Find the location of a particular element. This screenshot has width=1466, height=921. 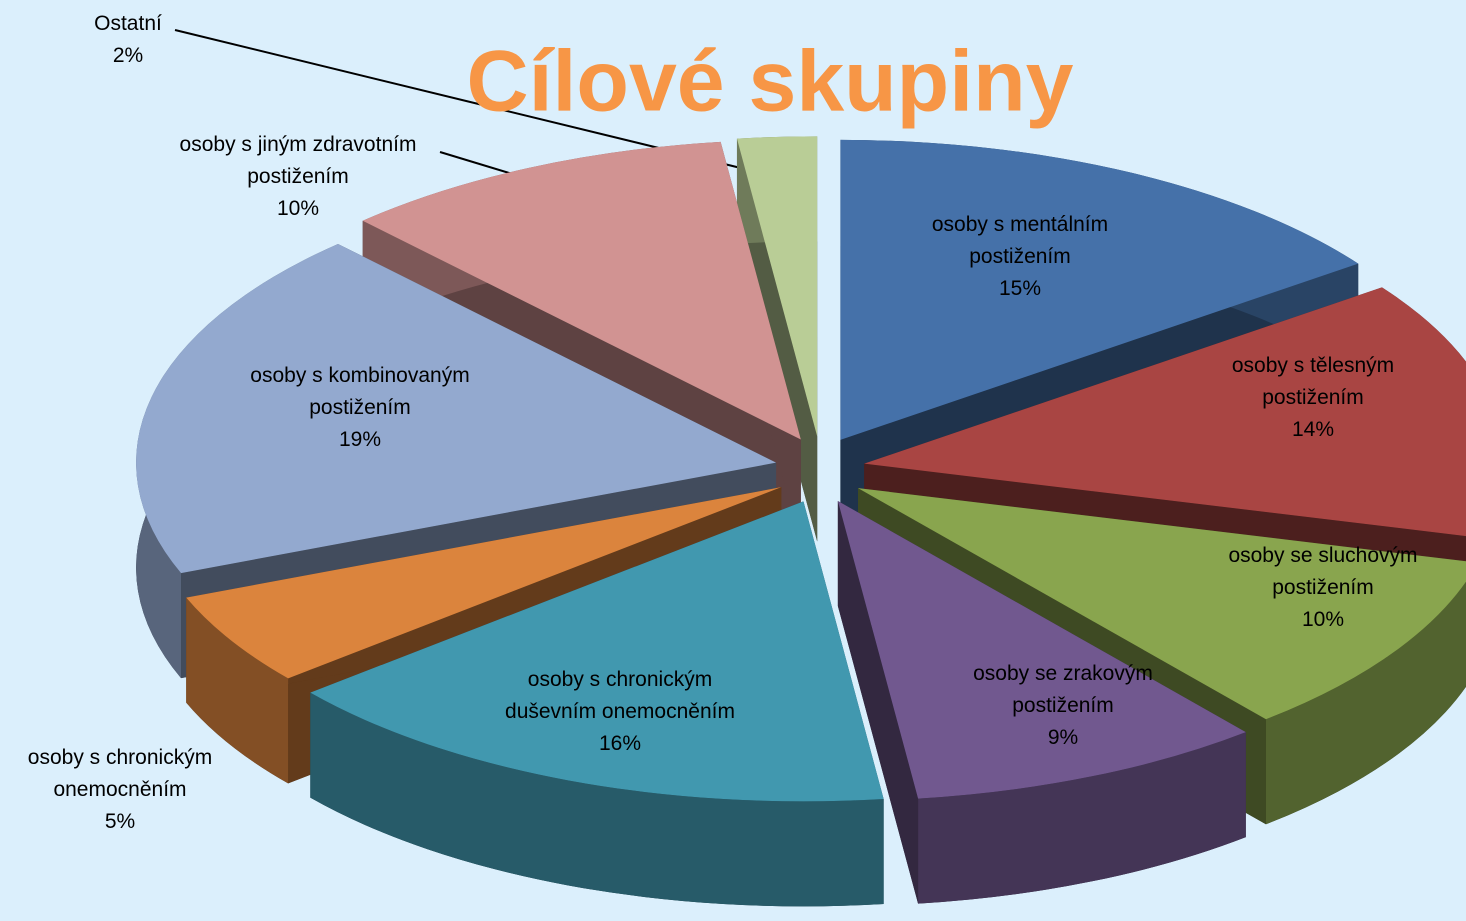

slice-label: osoby s kombinovaným postižením 19% is located at coordinates (360, 408).